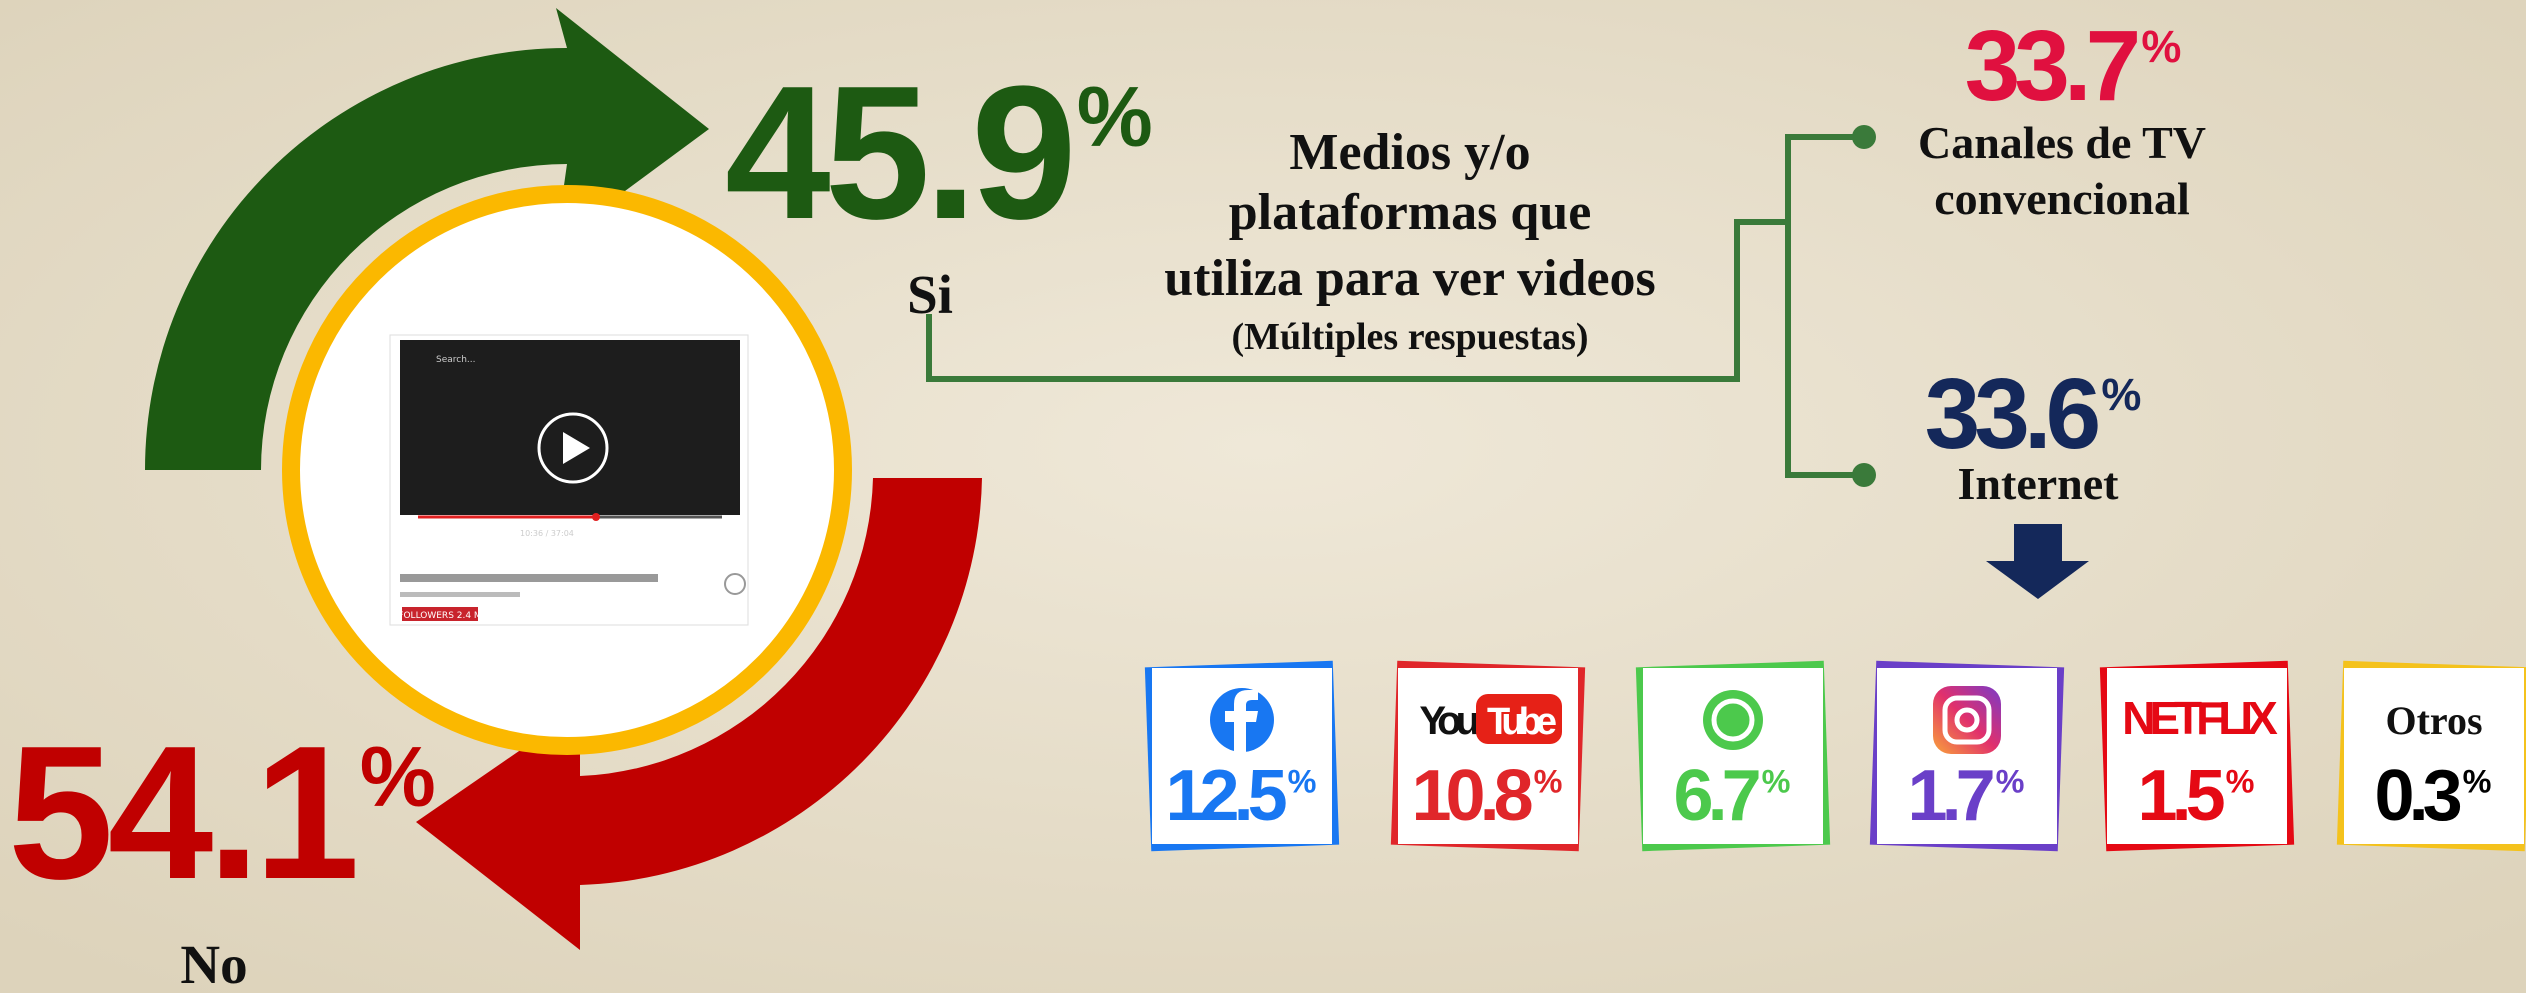  What do you see at coordinates (569, 480) in the screenshot?
I see `video-player: FOLLOWERS 2.4 M Search... 10:36 / 37:04` at bounding box center [569, 480].